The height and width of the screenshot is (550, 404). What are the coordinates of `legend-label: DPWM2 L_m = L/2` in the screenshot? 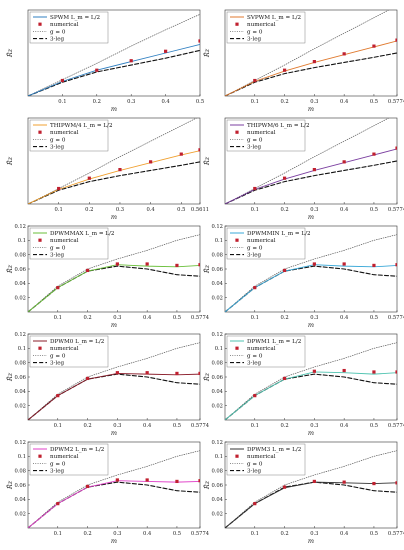 It's located at (77, 450).